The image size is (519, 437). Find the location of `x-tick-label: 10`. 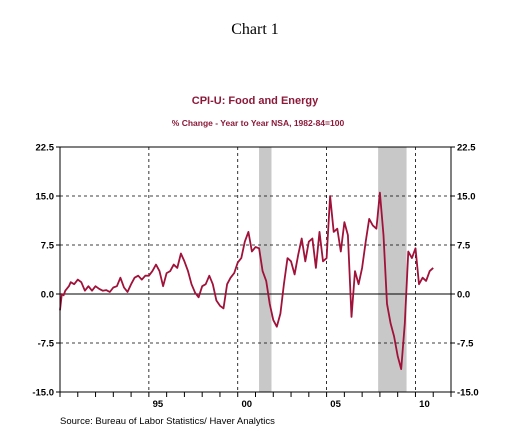

x-tick-label: 10 is located at coordinates (424, 404).